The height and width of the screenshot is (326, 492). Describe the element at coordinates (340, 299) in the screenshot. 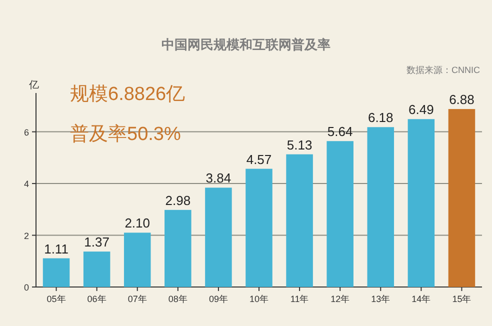

I see `x-tick-label: 12年` at that location.